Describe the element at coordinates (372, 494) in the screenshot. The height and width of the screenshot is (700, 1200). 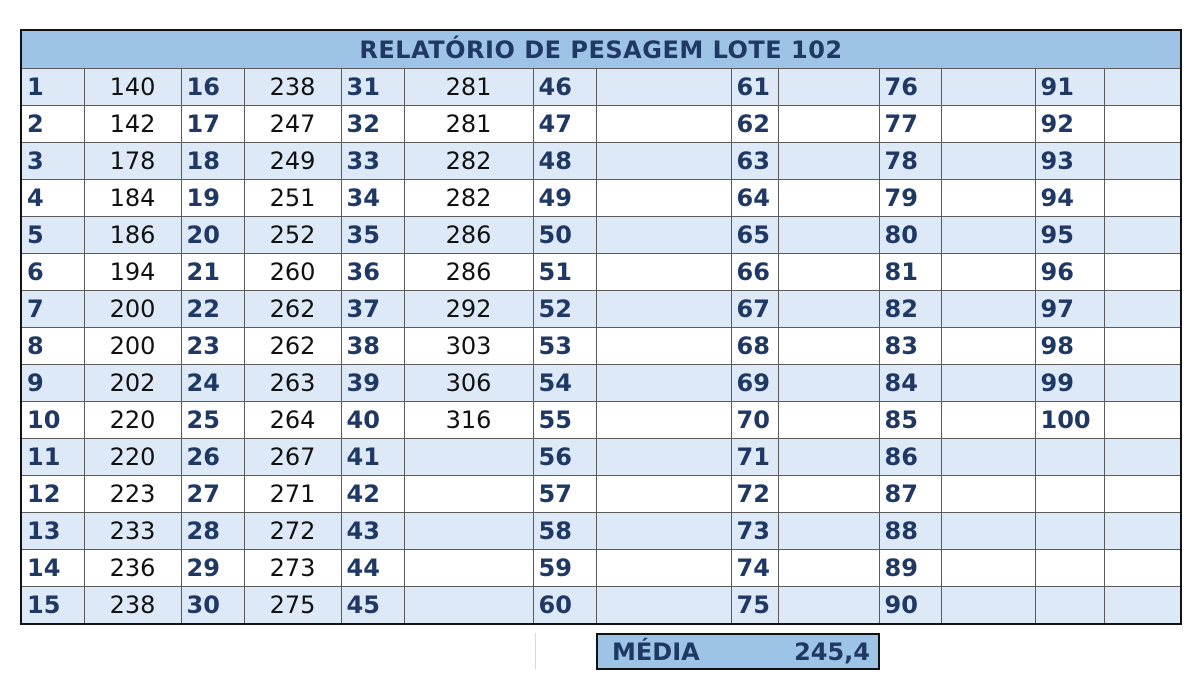
I see `animal-number-cell: 42` at that location.